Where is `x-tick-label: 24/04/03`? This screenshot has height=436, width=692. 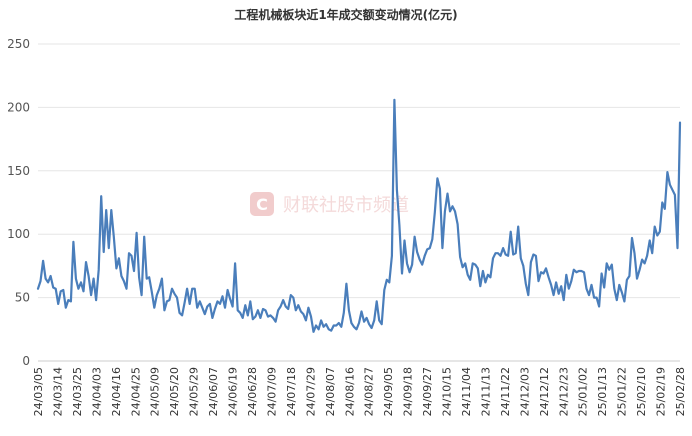
x-tick-label: 24/04/03 is located at coordinates (96, 391).